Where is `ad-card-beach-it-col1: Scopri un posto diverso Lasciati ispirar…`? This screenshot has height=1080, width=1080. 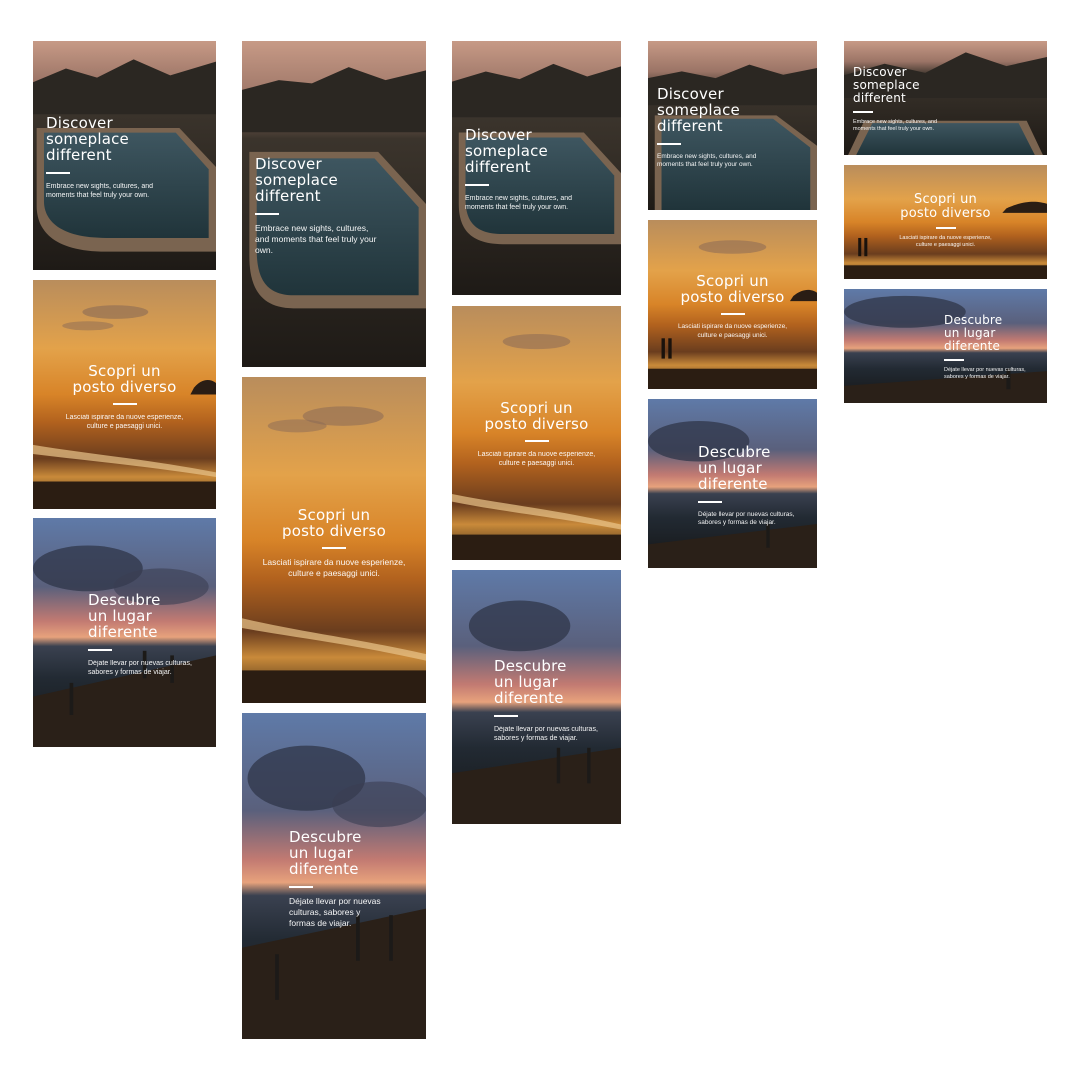
ad-card-beach-it-col1: Scopri un posto diverso Lasciati ispirar… is located at coordinates (124, 394).